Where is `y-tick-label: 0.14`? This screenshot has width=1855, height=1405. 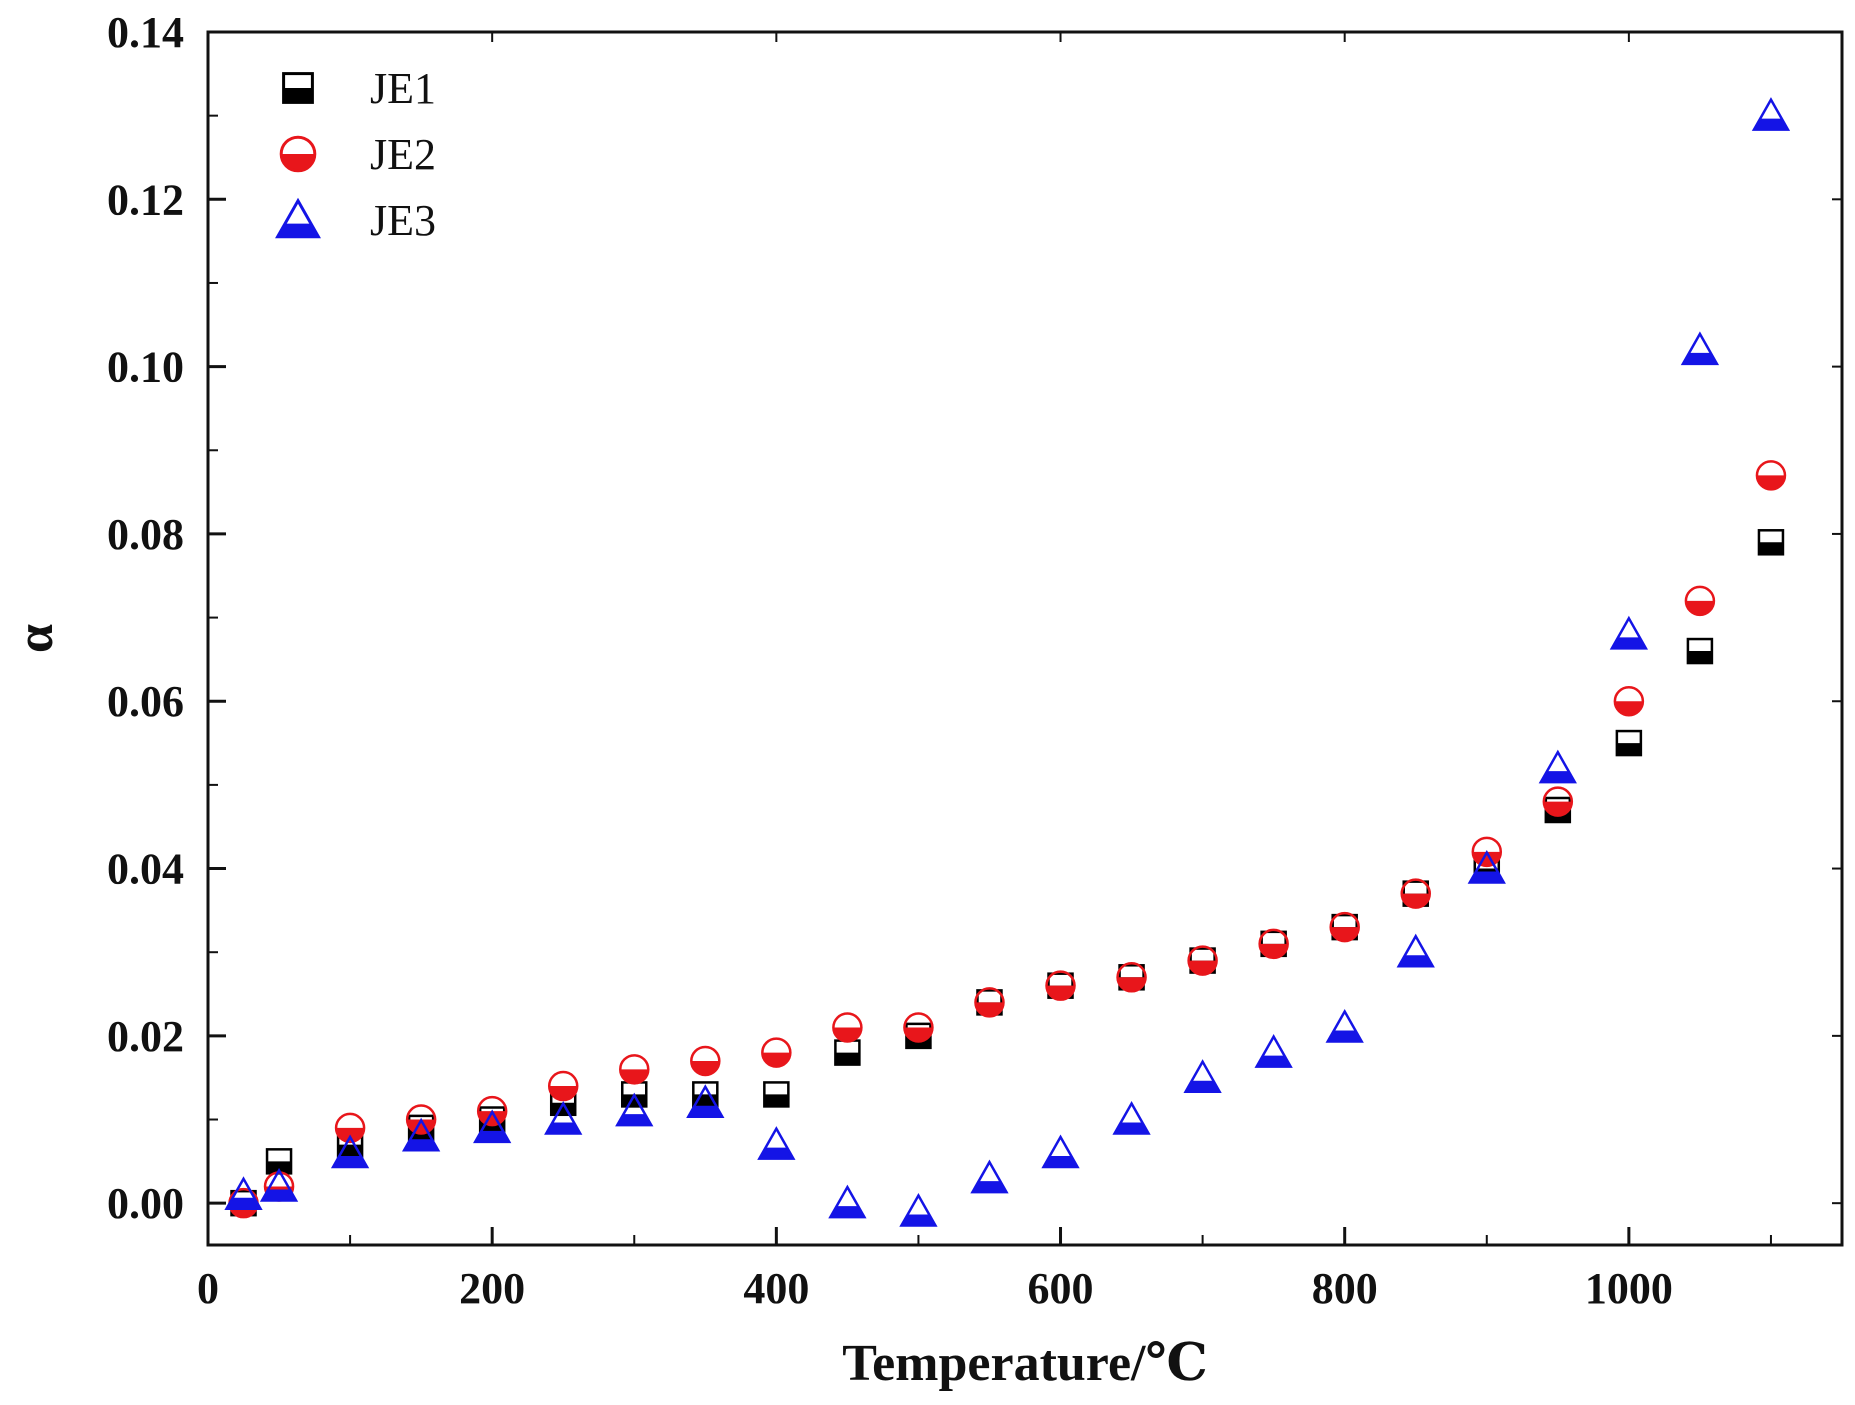 y-tick-label: 0.14 is located at coordinates (145, 32).